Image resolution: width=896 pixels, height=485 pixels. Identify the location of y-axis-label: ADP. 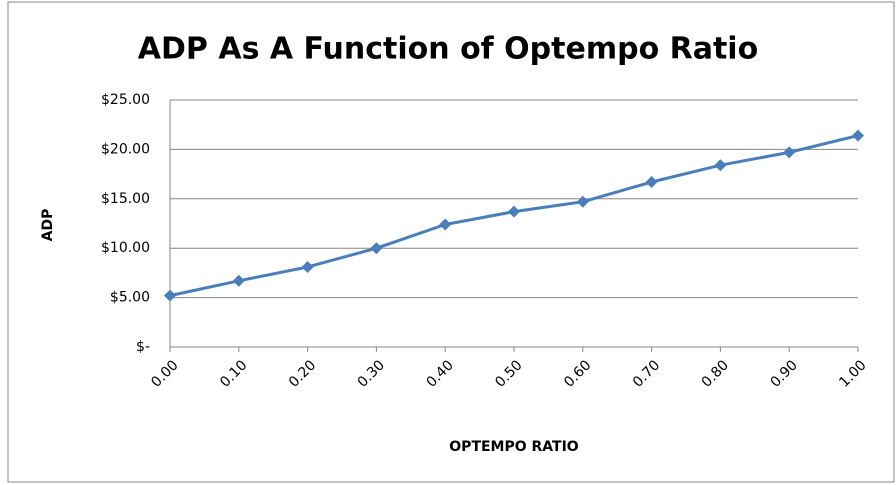
(48, 225).